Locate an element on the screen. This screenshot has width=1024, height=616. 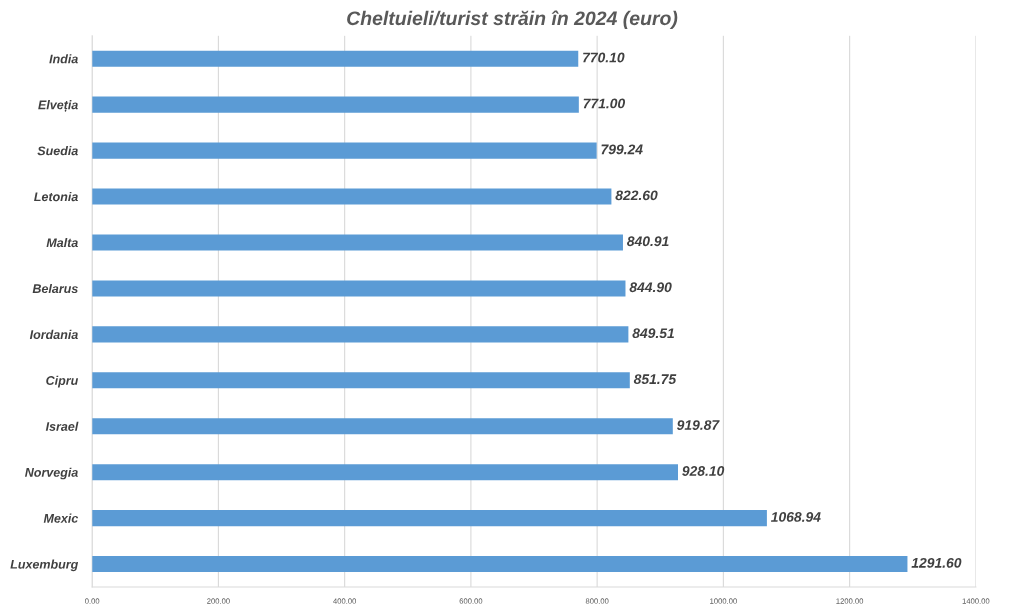
y-tick-label: Letonia is located at coordinates (56, 197).